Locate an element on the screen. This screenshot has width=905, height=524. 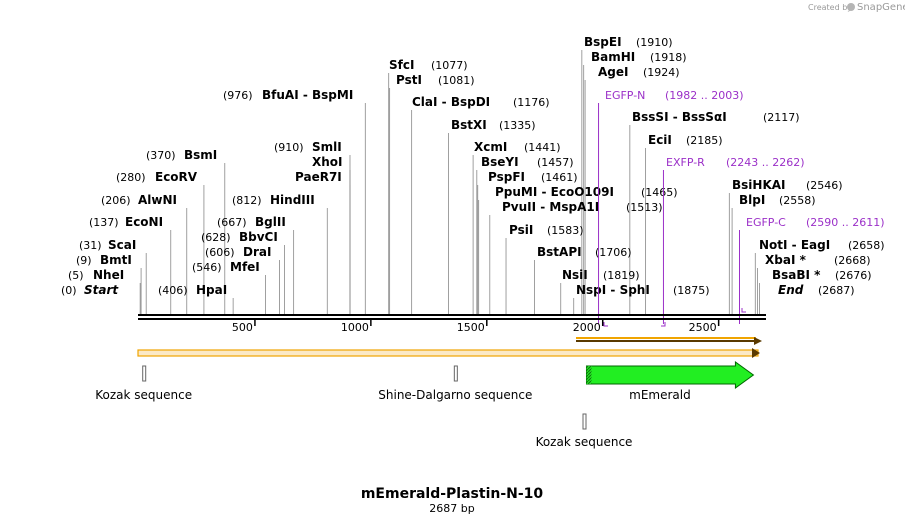
site-smli: SmlI is located at coordinates (327, 147).